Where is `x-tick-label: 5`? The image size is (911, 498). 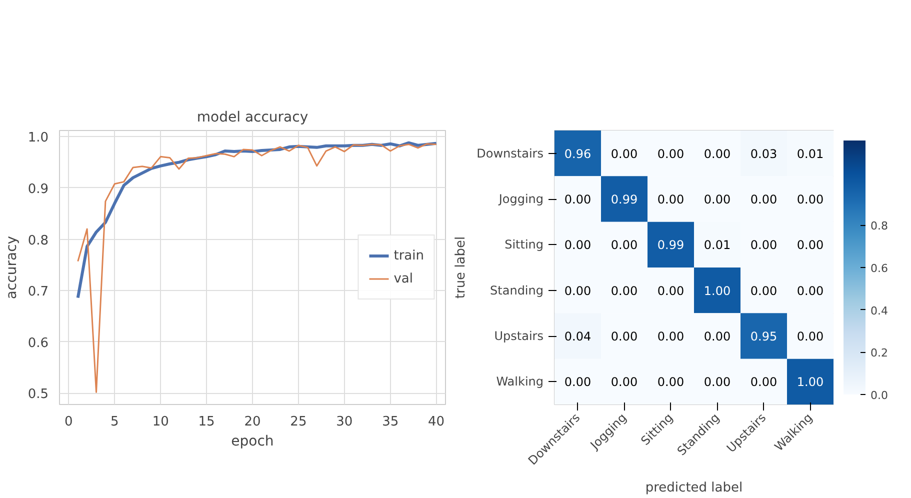 x-tick-label: 5 is located at coordinates (114, 422).